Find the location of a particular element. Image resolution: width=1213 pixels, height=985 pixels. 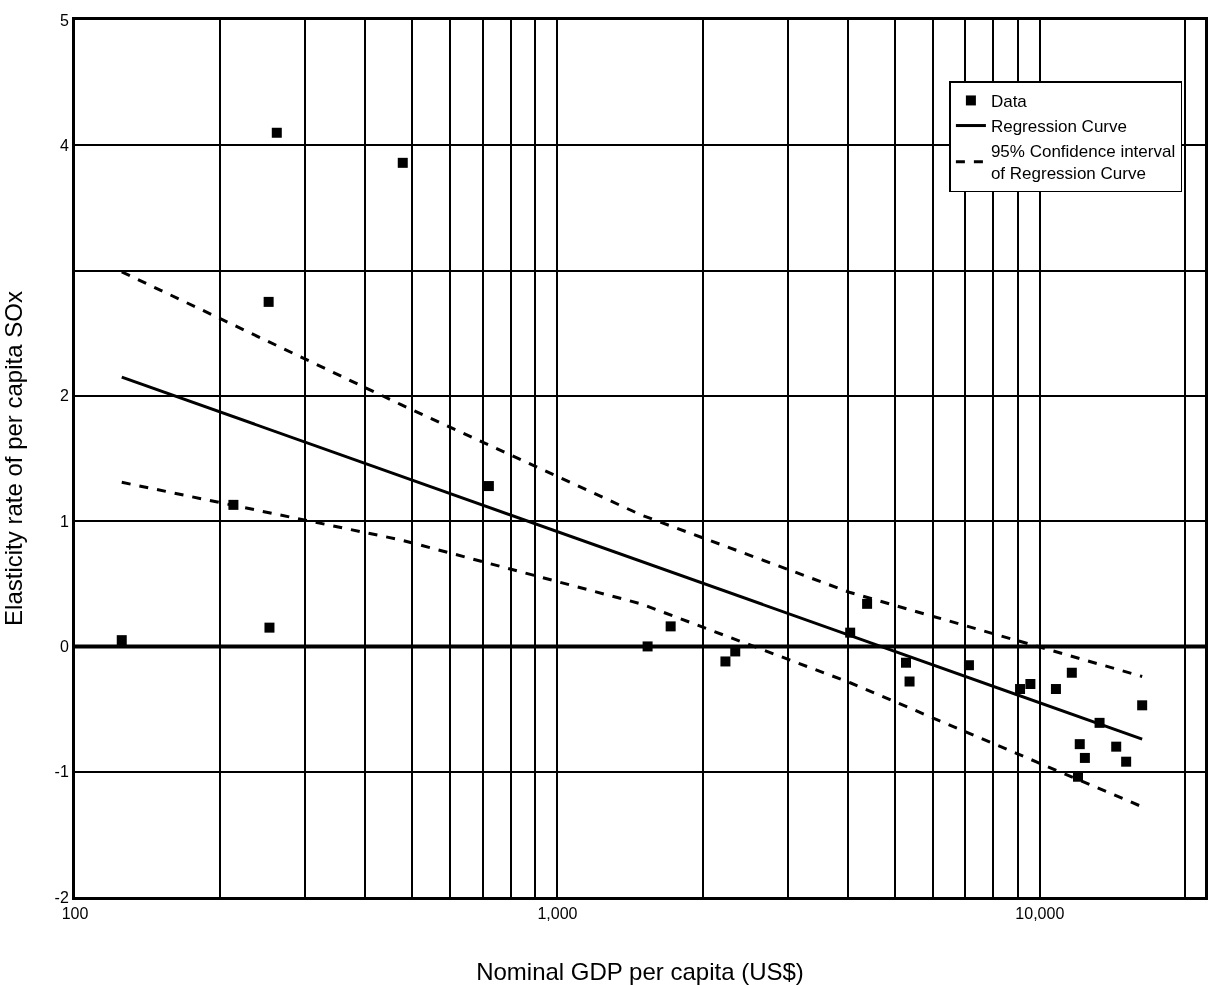

legend-label: 95% Confidence interval of Regression Curve is located at coordinates (1083, 163).